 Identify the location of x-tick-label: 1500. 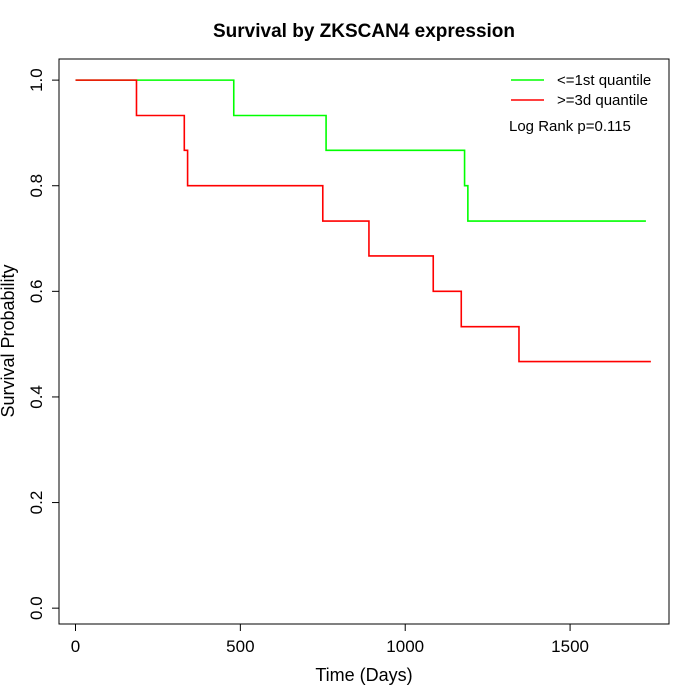
(570, 646).